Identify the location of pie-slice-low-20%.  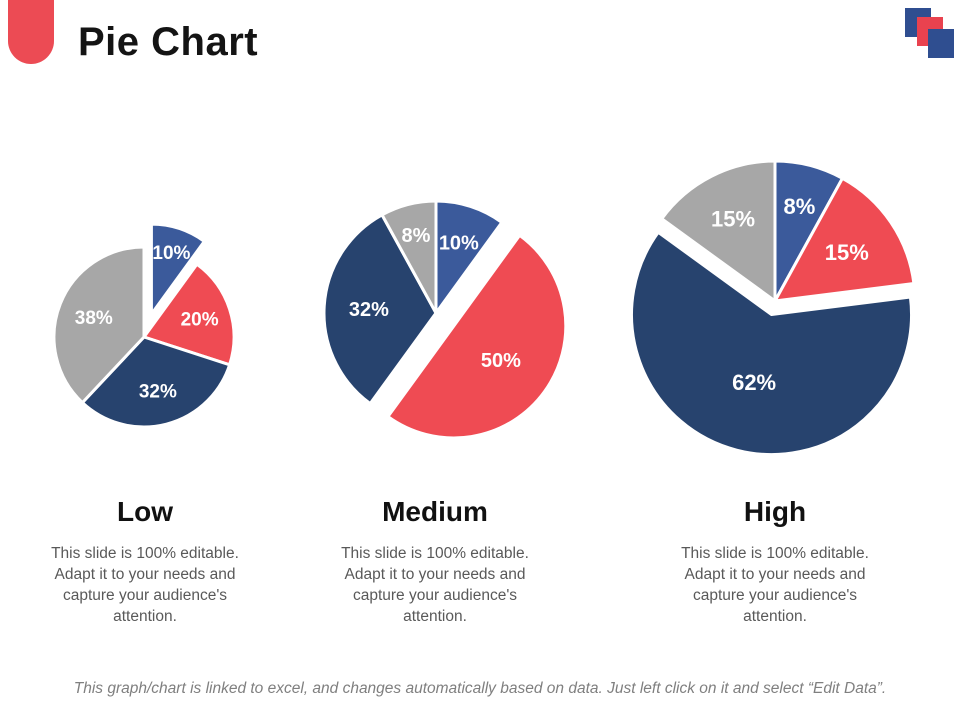
(189, 314).